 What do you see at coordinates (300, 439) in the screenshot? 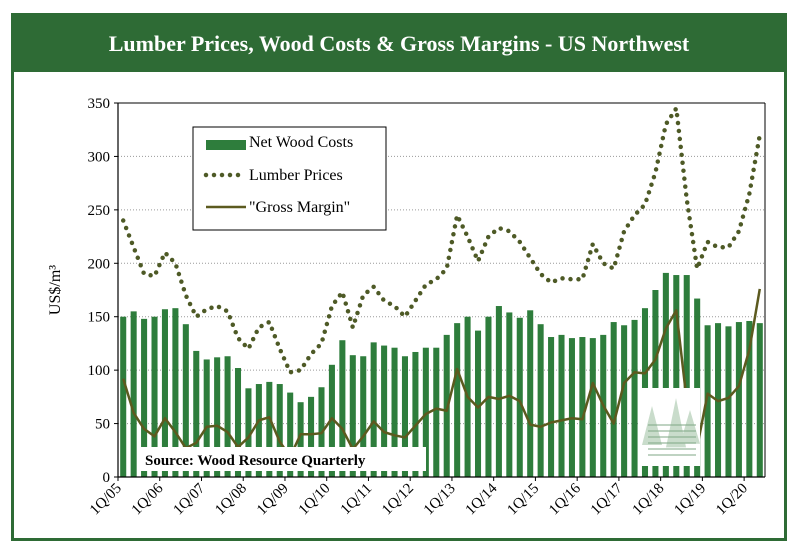
I see `bar-2Q/09` at bounding box center [300, 439].